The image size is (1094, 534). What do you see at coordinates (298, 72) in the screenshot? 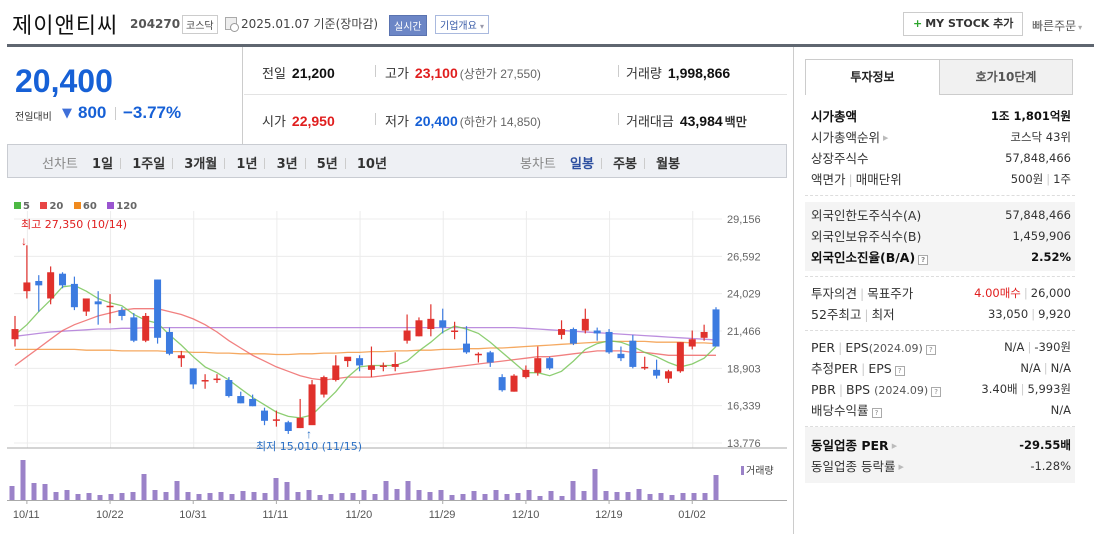
I see `prev-close: 전일 21,200` at bounding box center [298, 72].